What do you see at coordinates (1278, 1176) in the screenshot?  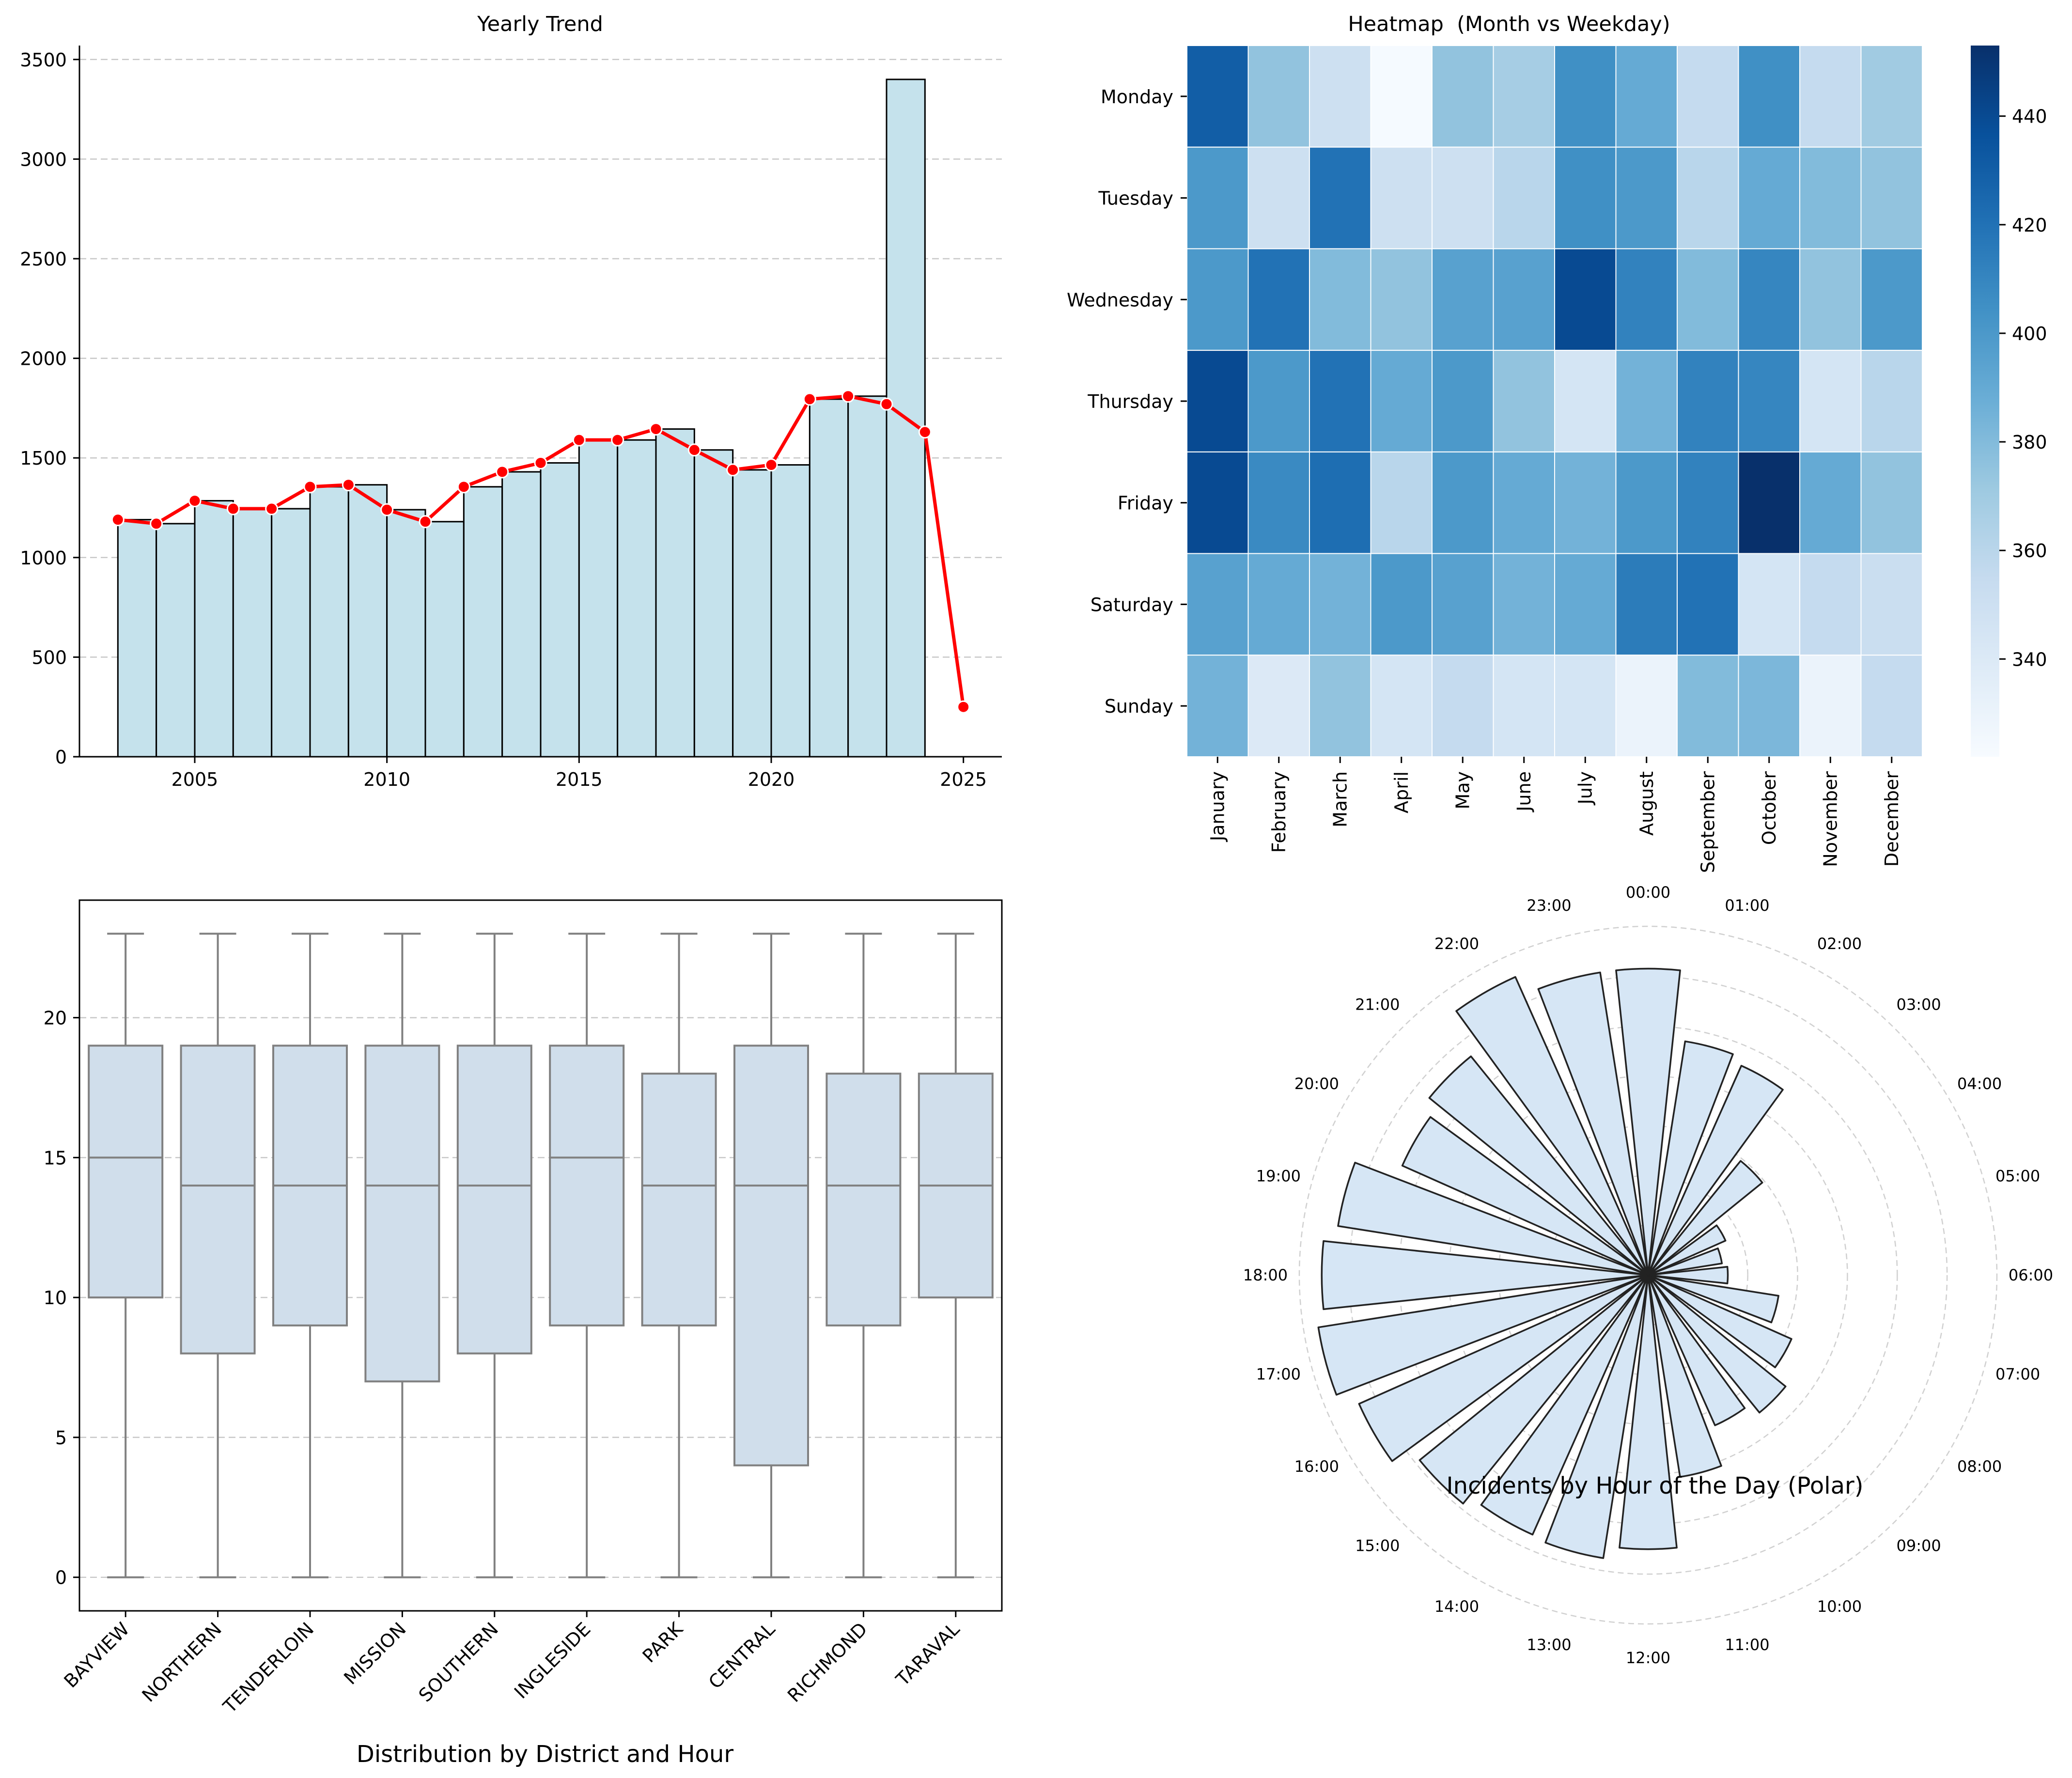 I see `hour-label: 19:00` at bounding box center [1278, 1176].